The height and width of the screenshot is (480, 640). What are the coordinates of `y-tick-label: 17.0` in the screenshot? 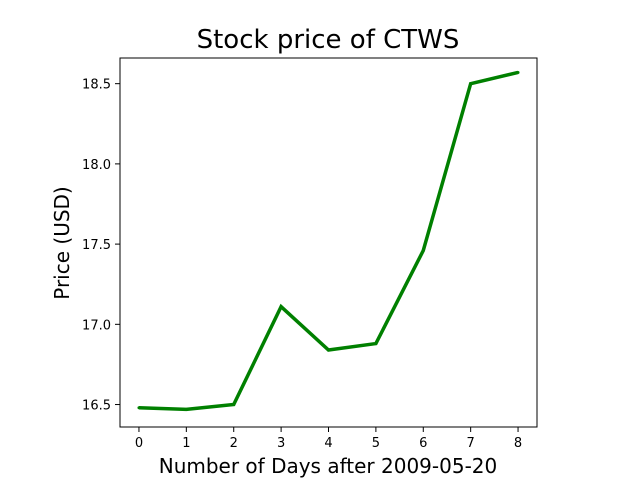 It's located at (96, 325).